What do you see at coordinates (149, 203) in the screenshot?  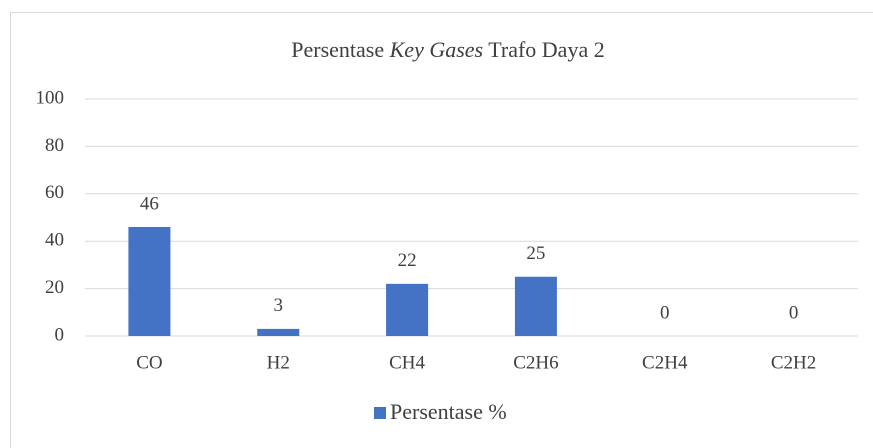 I see `data-label: 46` at bounding box center [149, 203].